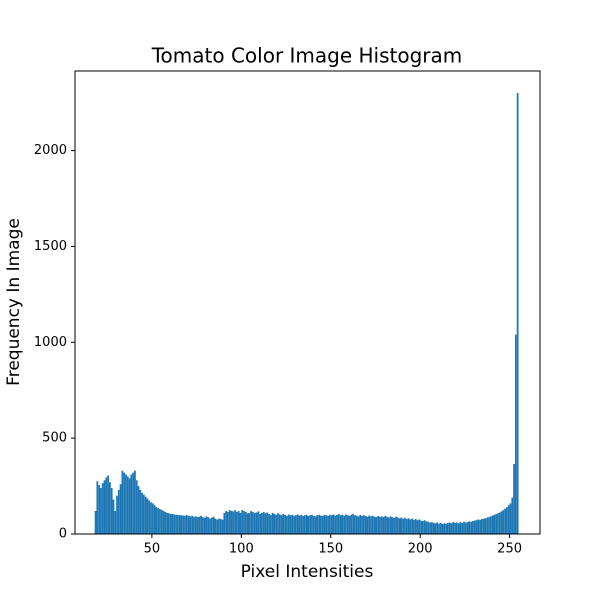 The height and width of the screenshot is (600, 600). Describe the element at coordinates (50, 150) in the screenshot. I see `y-tick-label: 2000` at that location.